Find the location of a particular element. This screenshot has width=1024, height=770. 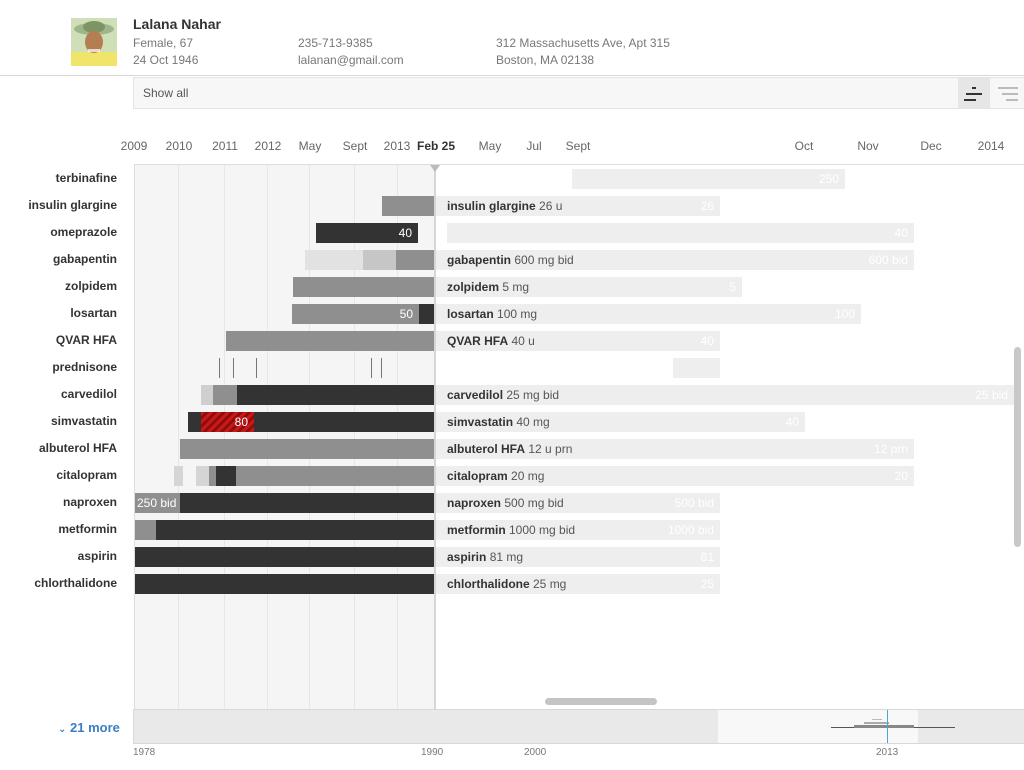

past-dose-bar: 250 bid is located at coordinates (157, 503).